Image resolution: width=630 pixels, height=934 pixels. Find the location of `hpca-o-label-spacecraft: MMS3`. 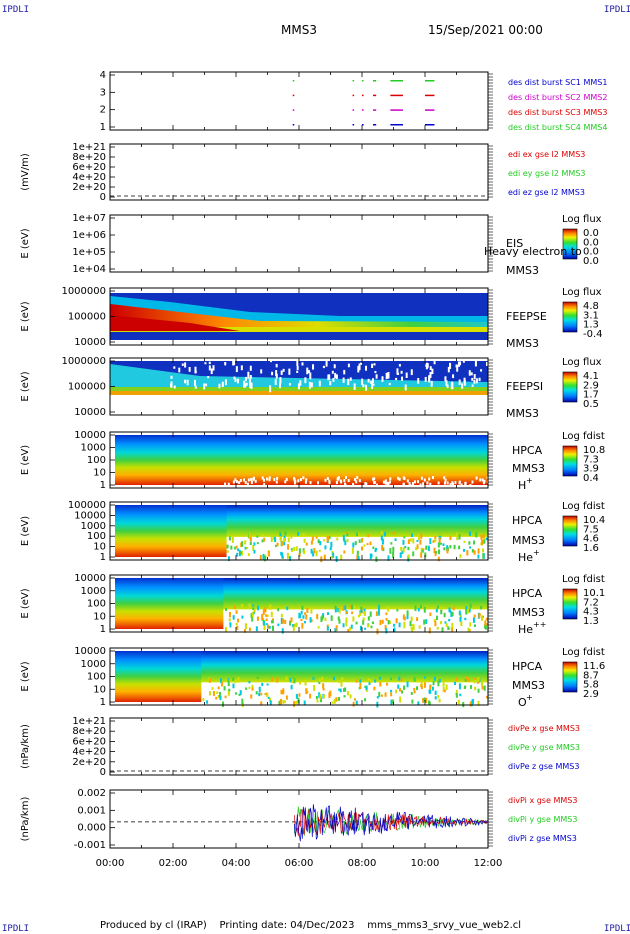

hpca-o-label-spacecraft: MMS3 is located at coordinates (528, 685).